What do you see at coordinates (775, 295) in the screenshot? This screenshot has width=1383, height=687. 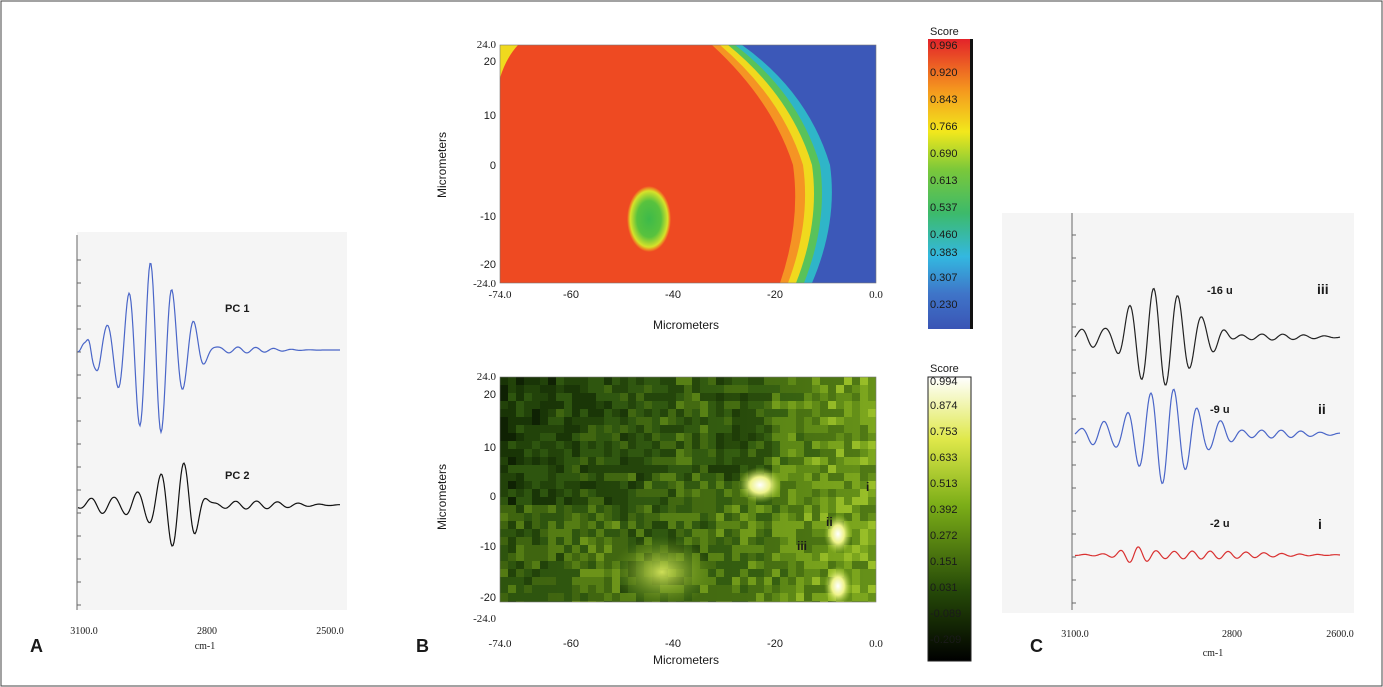 I see `top-x-tick-minus20: -20` at bounding box center [775, 295].